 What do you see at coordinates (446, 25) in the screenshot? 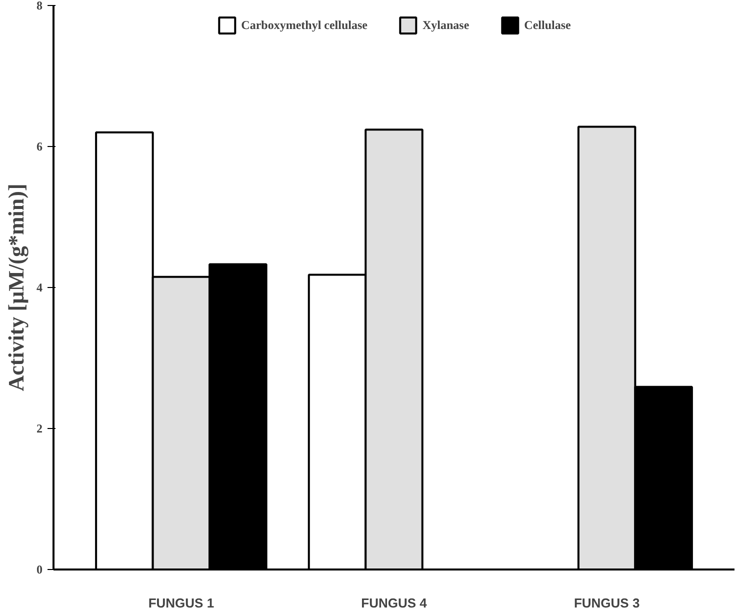
I see `legend-label: Xylanase` at bounding box center [446, 25].